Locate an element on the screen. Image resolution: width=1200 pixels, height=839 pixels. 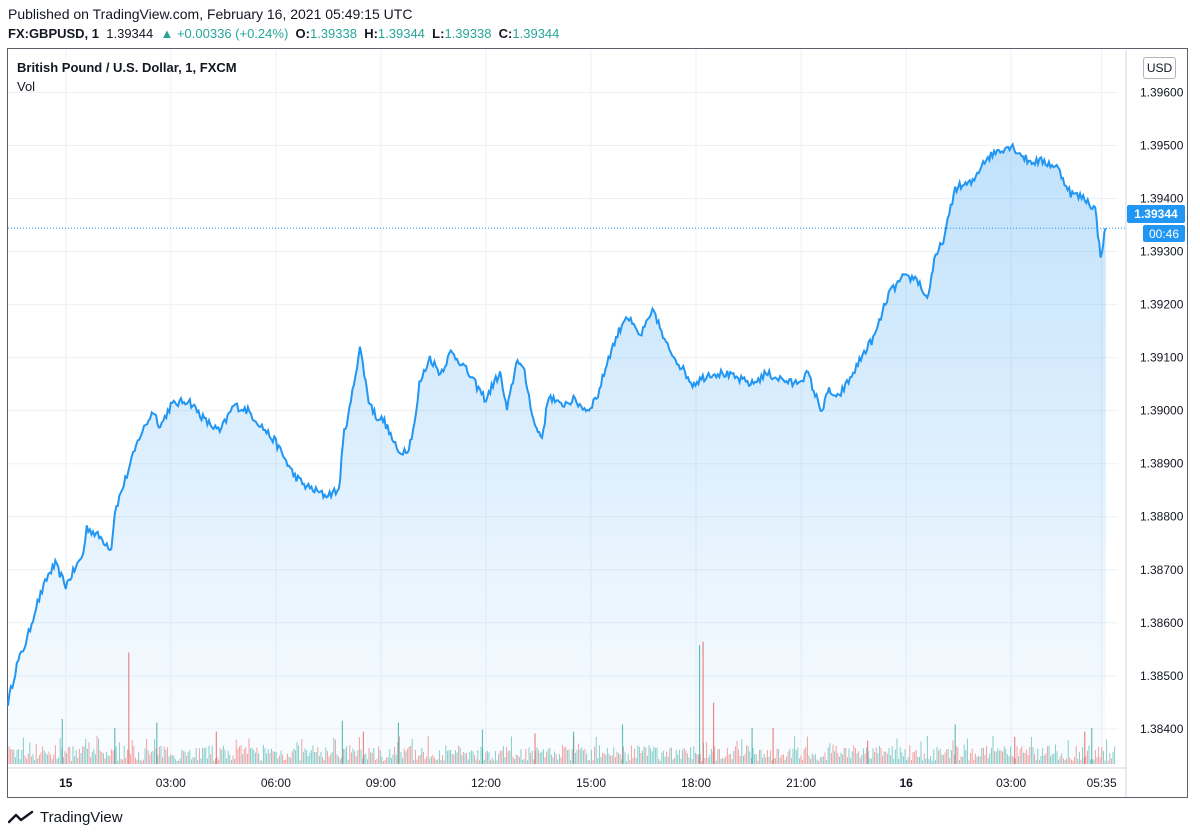
bar-countdown: 00:46 is located at coordinates (1164, 234).